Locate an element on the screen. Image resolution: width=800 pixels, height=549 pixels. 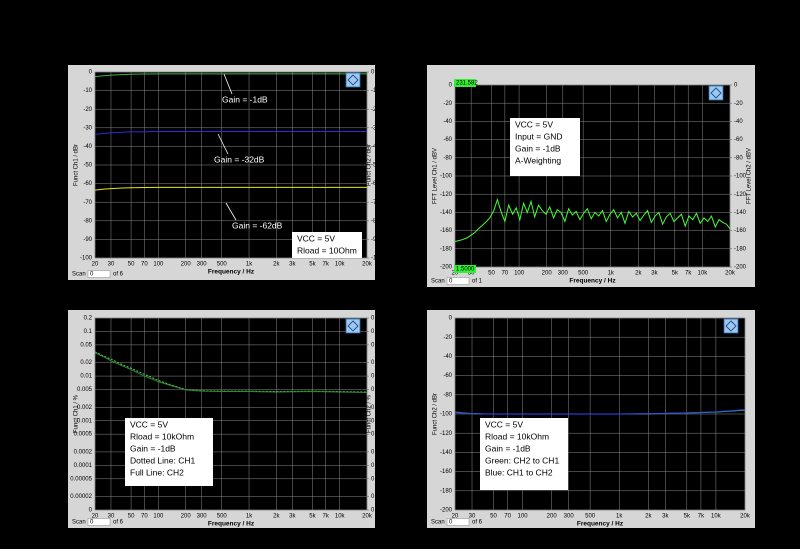
y-tick-label: -180 is located at coordinates (446, 491).